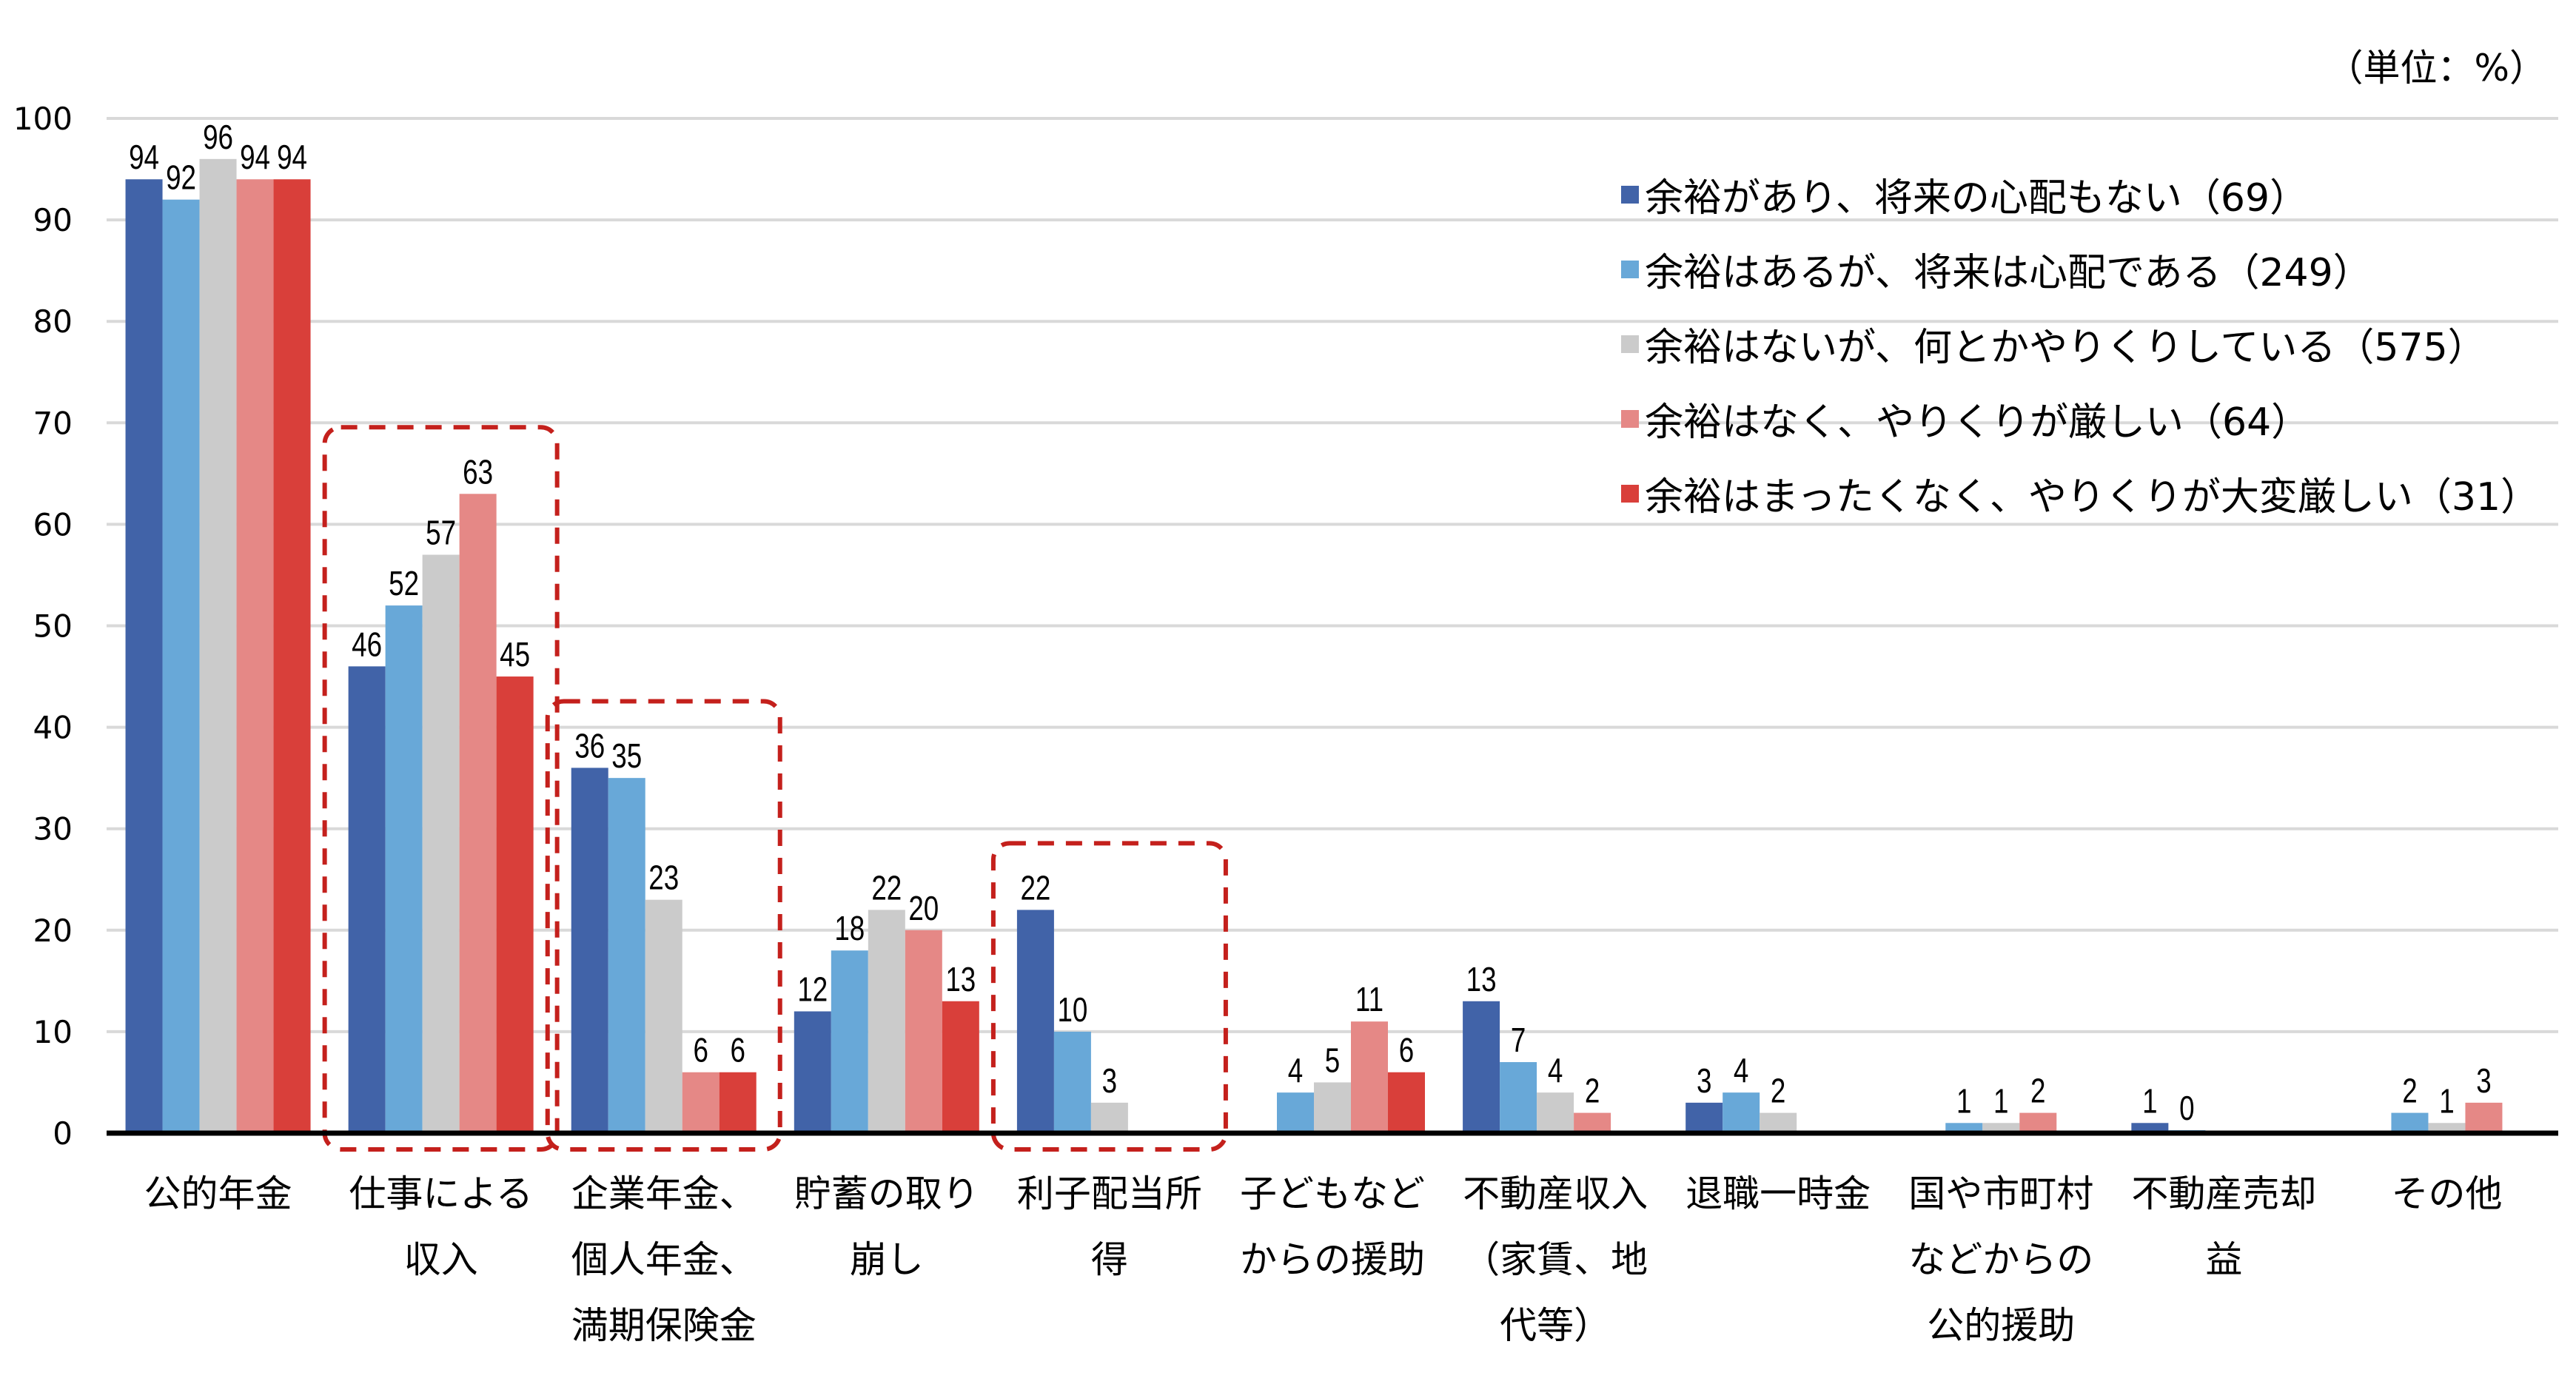 Image resolution: width=2576 pixels, height=1387 pixels. I want to click on legend-label: 余裕はあるが、将来は心配である（249）, so click(2008, 273).